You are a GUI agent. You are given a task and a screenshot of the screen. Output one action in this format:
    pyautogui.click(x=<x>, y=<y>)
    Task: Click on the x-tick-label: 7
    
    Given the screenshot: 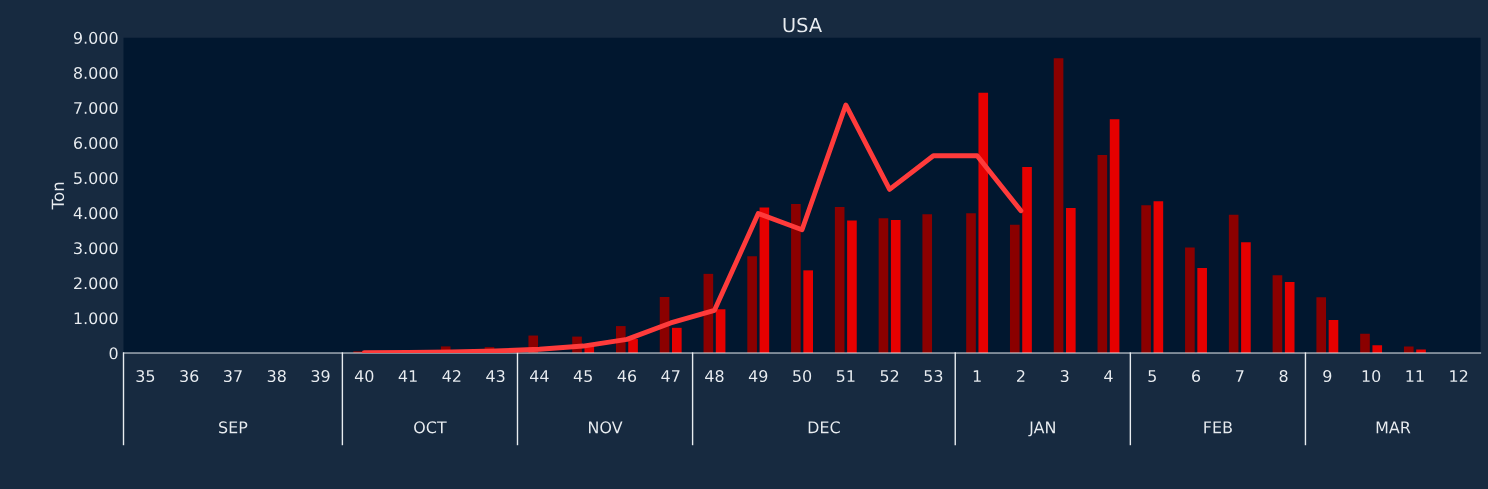 What is the action you would take?
    pyautogui.click(x=1240, y=376)
    